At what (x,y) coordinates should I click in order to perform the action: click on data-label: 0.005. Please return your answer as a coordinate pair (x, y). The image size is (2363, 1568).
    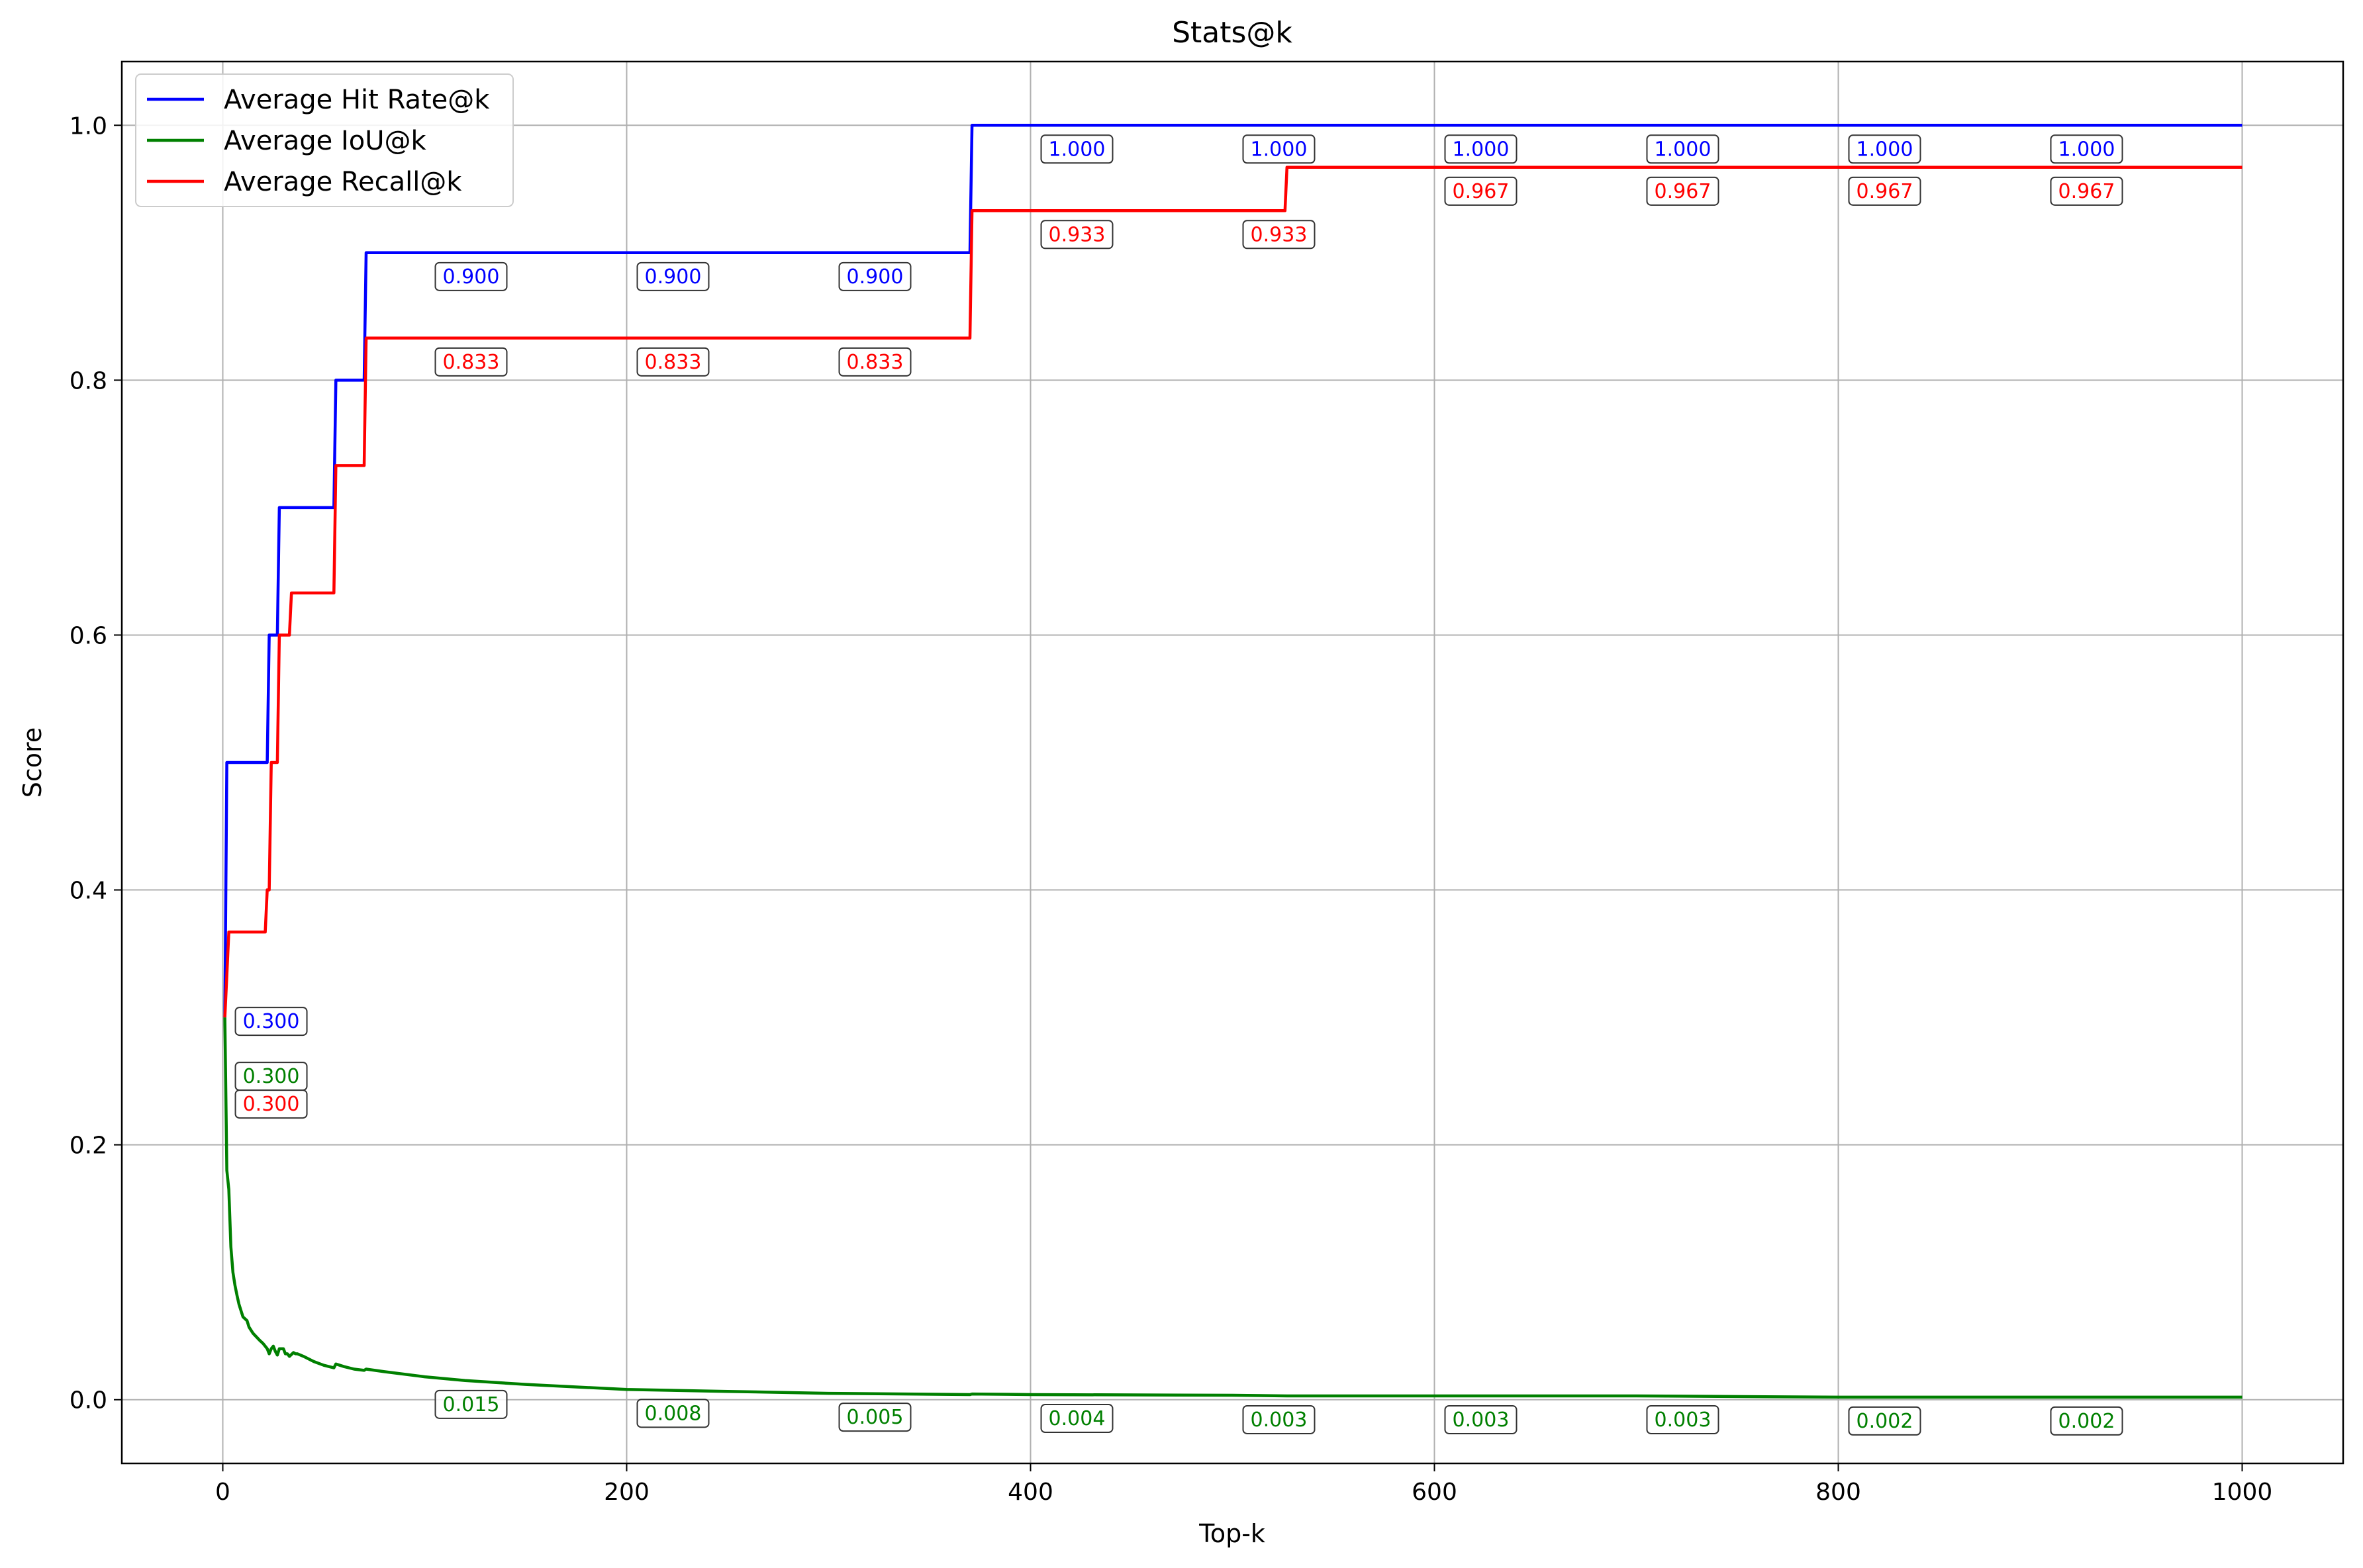
    Looking at the image, I should click on (875, 1417).